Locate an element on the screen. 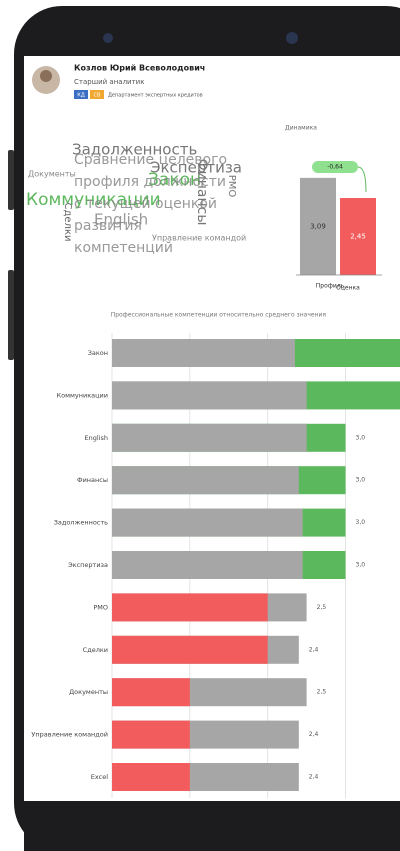 The width and height of the screenshot is (400, 851). user-position: Старший аналитик is located at coordinates (109, 82).